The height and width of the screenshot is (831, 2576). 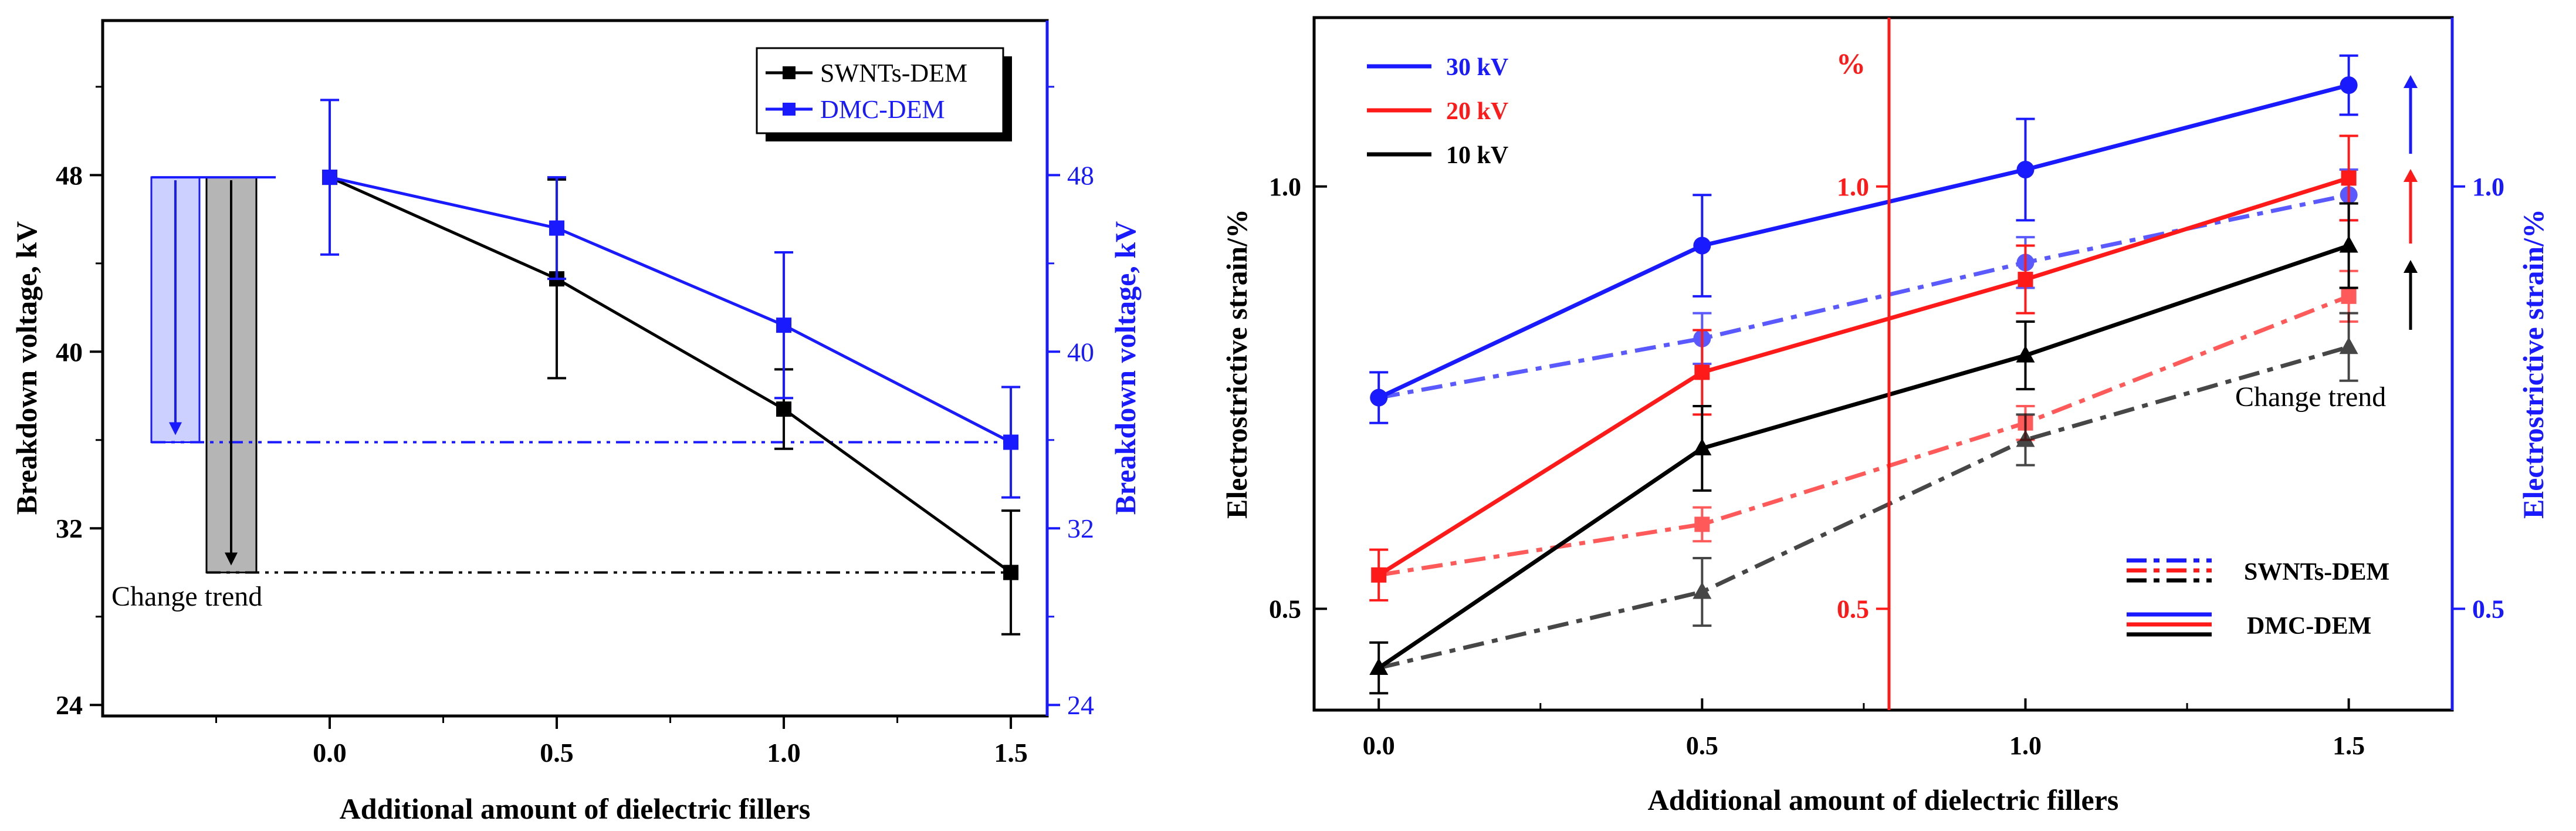 What do you see at coordinates (1477, 155) in the screenshot?
I see `legend-10kv-label: 10 kV` at bounding box center [1477, 155].